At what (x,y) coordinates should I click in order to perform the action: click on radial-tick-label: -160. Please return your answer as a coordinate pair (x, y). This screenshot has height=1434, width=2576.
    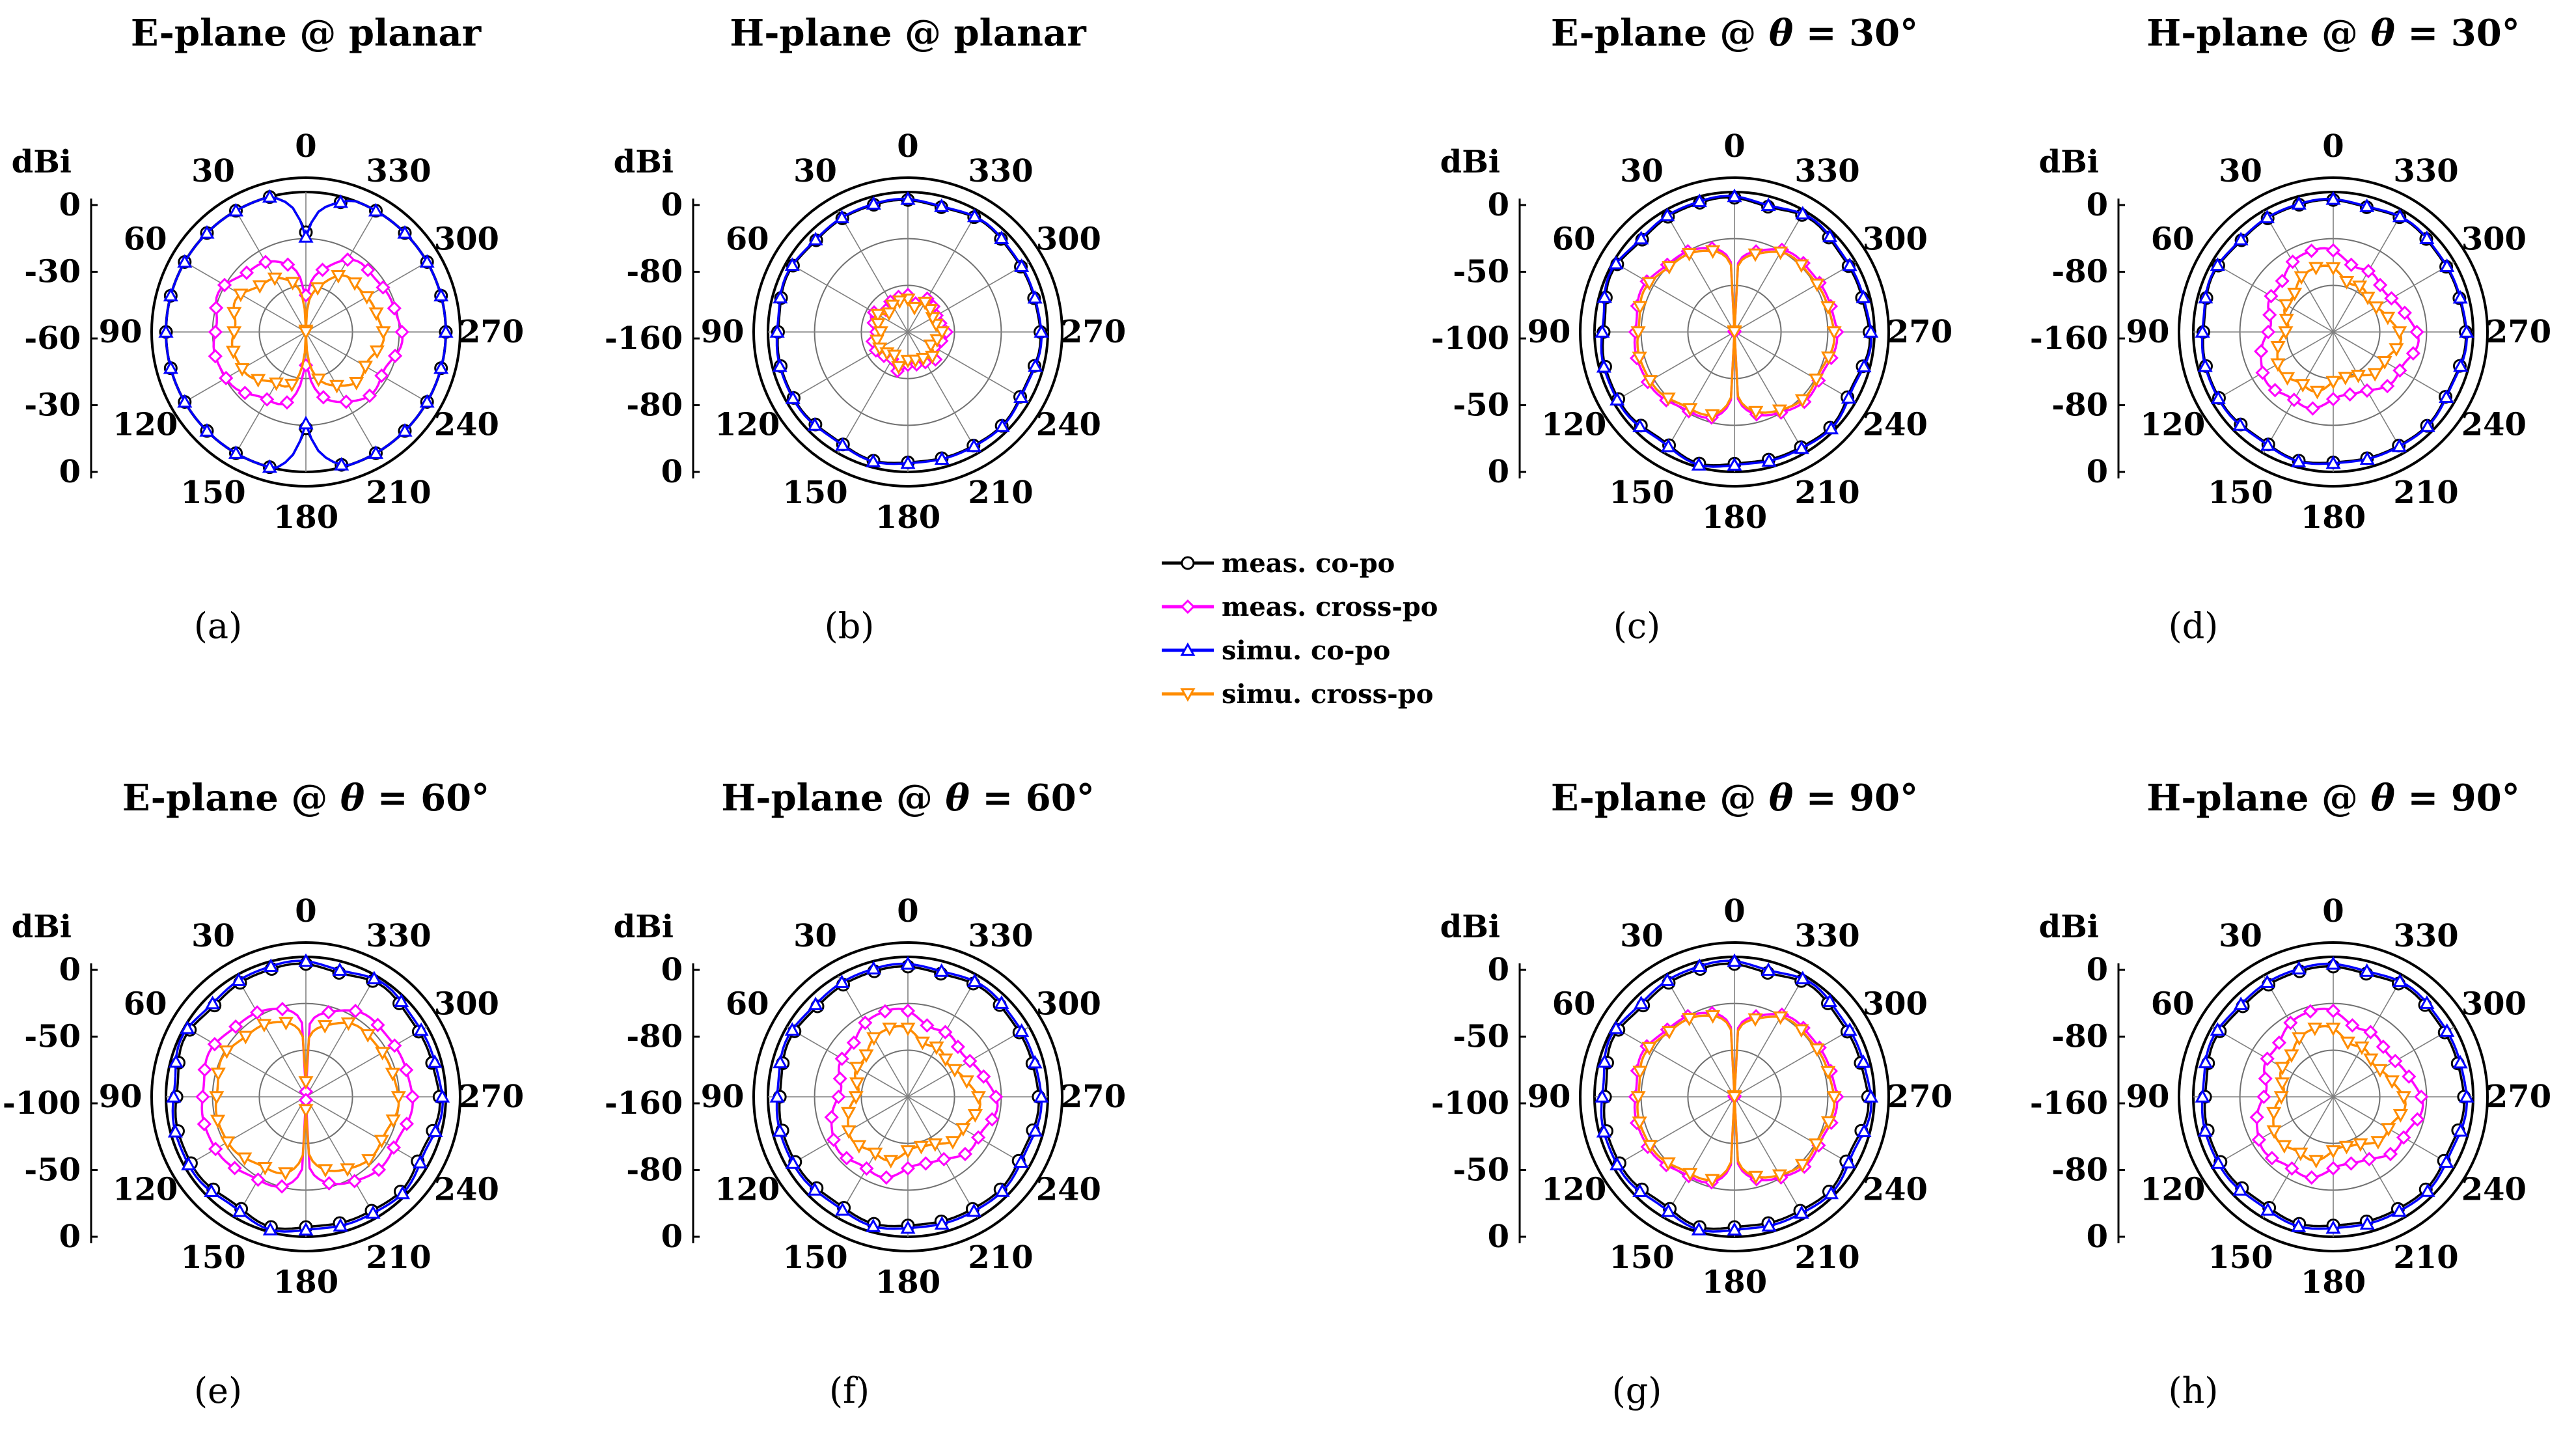
    Looking at the image, I should click on (2069, 1103).